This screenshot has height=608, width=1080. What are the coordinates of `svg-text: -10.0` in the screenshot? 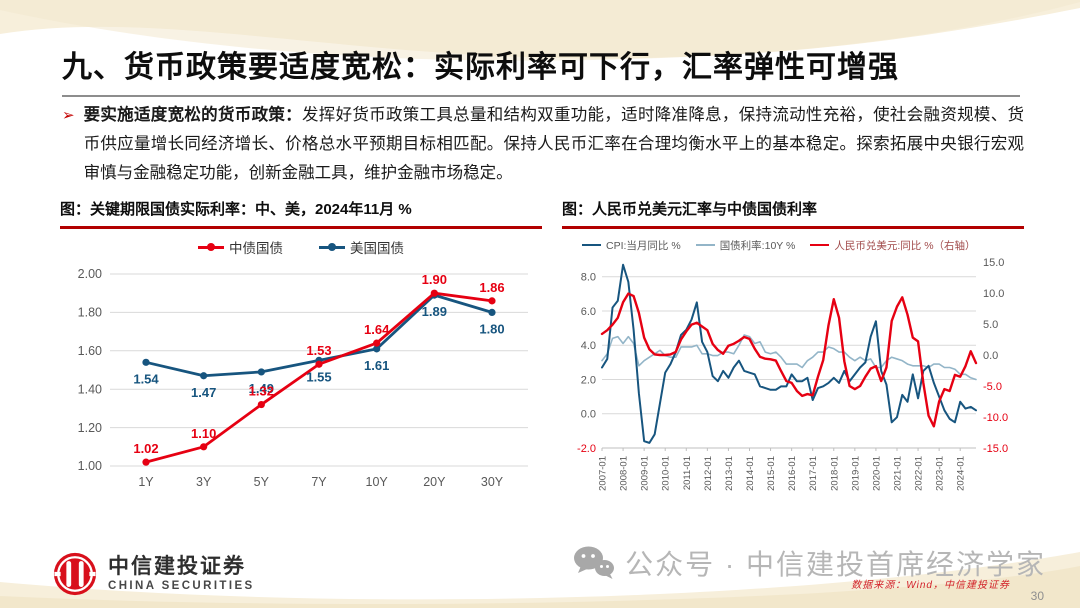 It's located at (995, 418).